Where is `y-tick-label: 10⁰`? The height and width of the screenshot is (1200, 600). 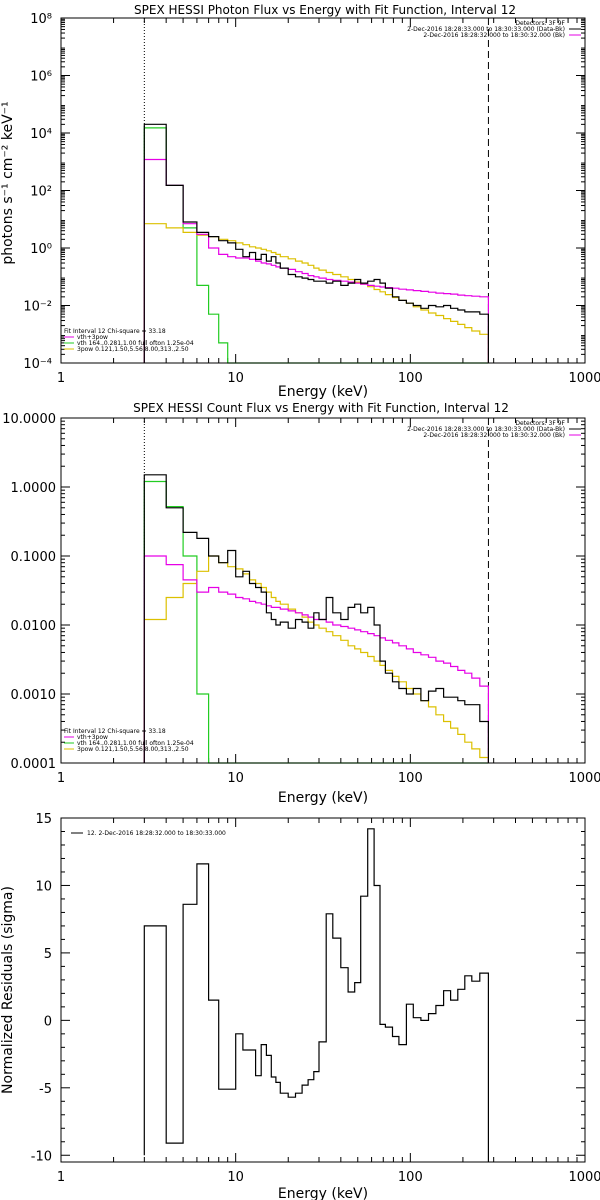
y-tick-label: 10⁰ is located at coordinates (41, 249).